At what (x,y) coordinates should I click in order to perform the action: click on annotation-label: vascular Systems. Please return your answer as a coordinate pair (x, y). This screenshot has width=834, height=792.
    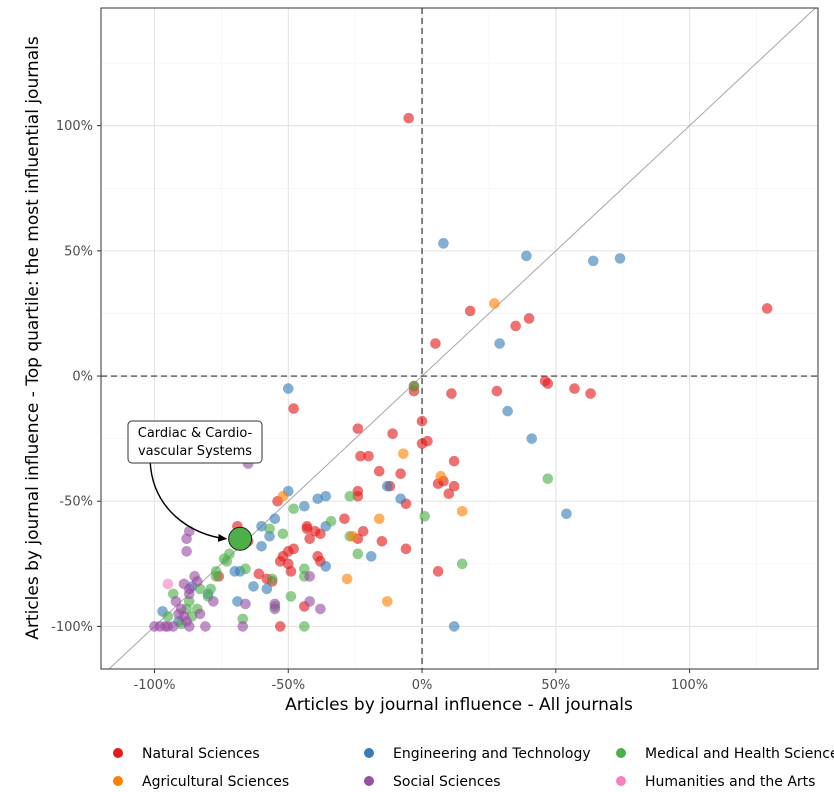
    Looking at the image, I should click on (195, 451).